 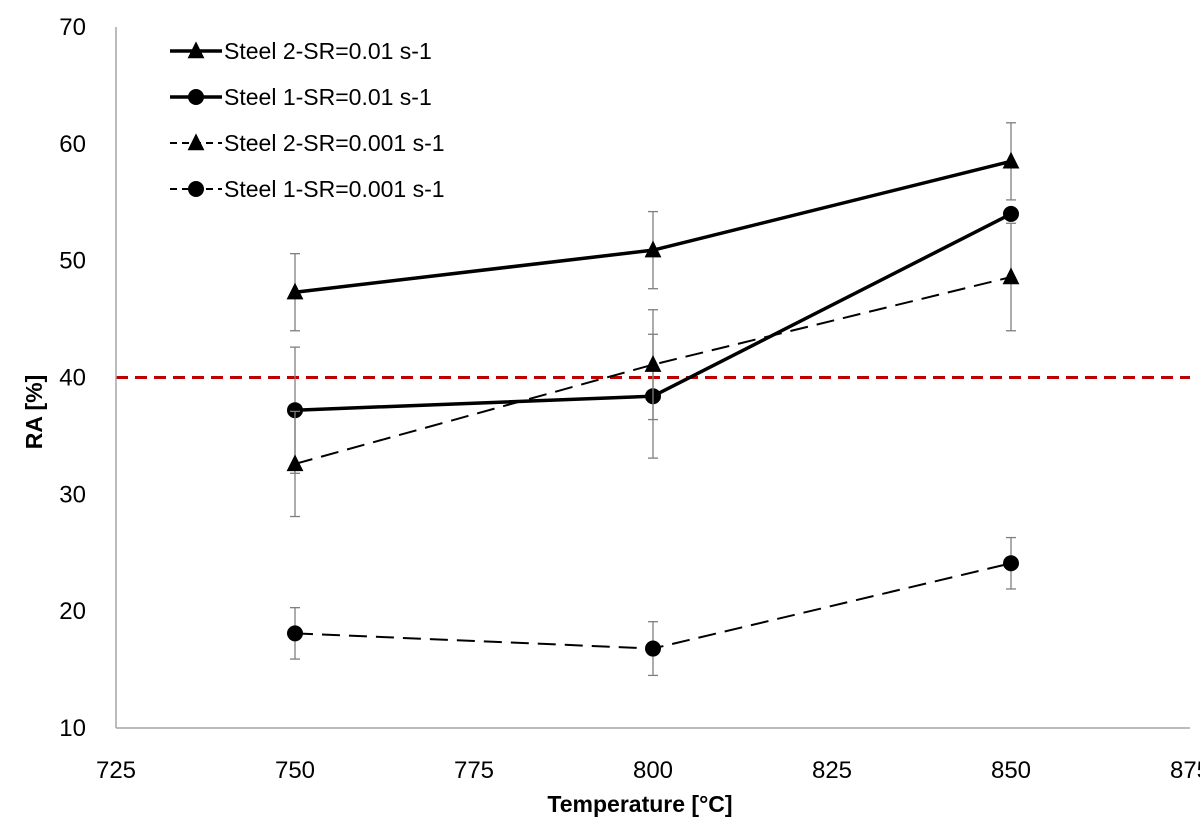 What do you see at coordinates (1185, 770) in the screenshot?
I see `x-tick-label: 875` at bounding box center [1185, 770].